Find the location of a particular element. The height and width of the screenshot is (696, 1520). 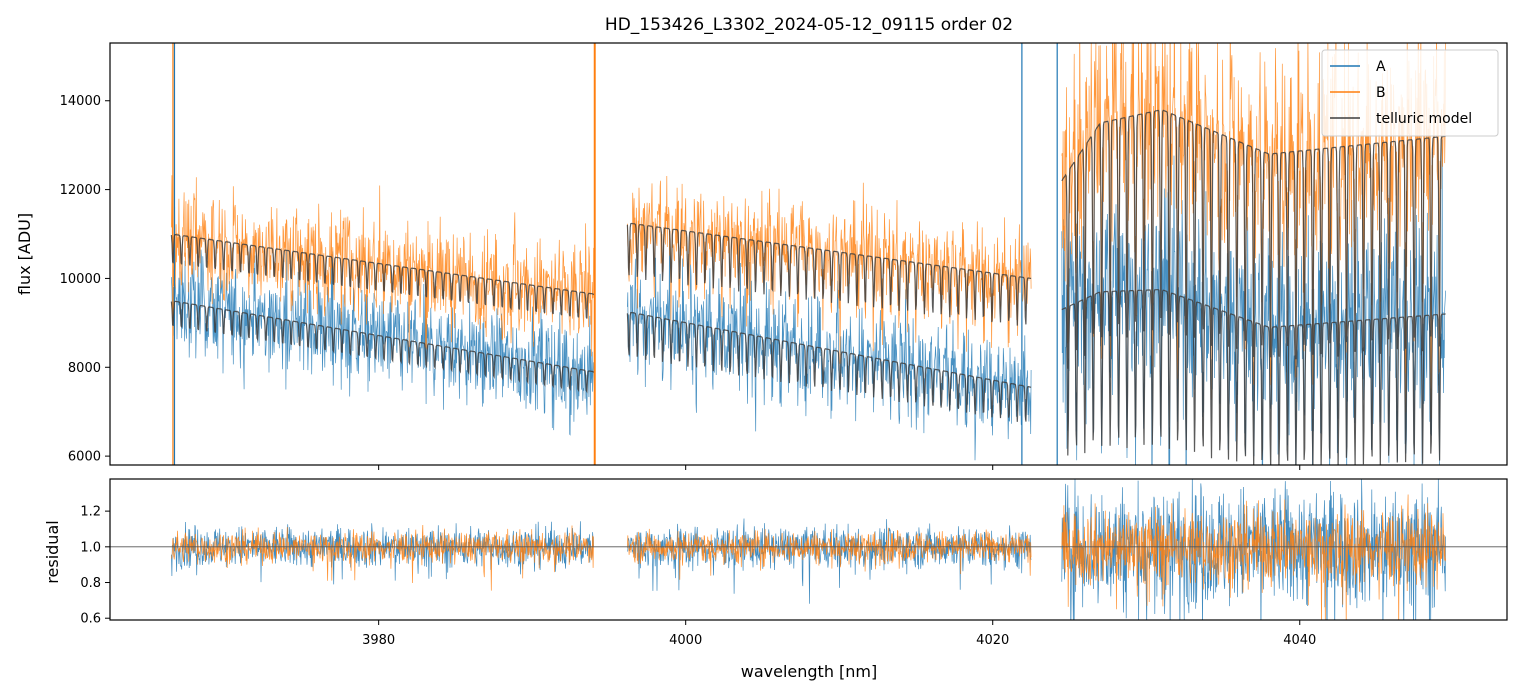

legend-box is located at coordinates (1410, 93).